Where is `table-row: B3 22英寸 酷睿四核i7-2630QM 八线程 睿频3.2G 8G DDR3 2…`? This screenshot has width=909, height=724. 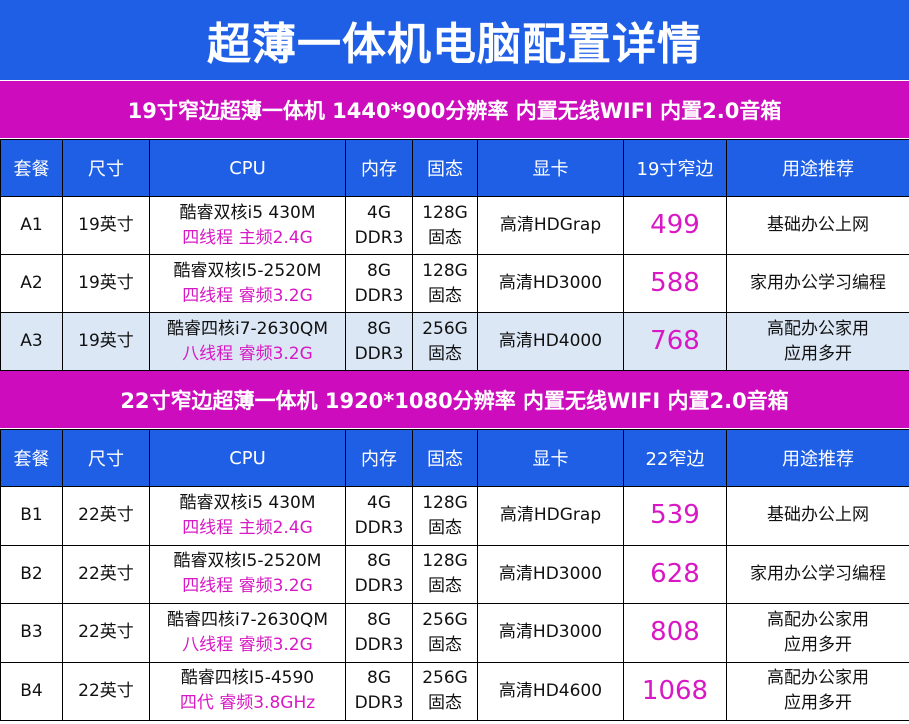
table-row: B3 22英寸 酷睿四核i7-2630QM 八线程 睿频3.2G 8G DDR3 2… is located at coordinates (454, 633).